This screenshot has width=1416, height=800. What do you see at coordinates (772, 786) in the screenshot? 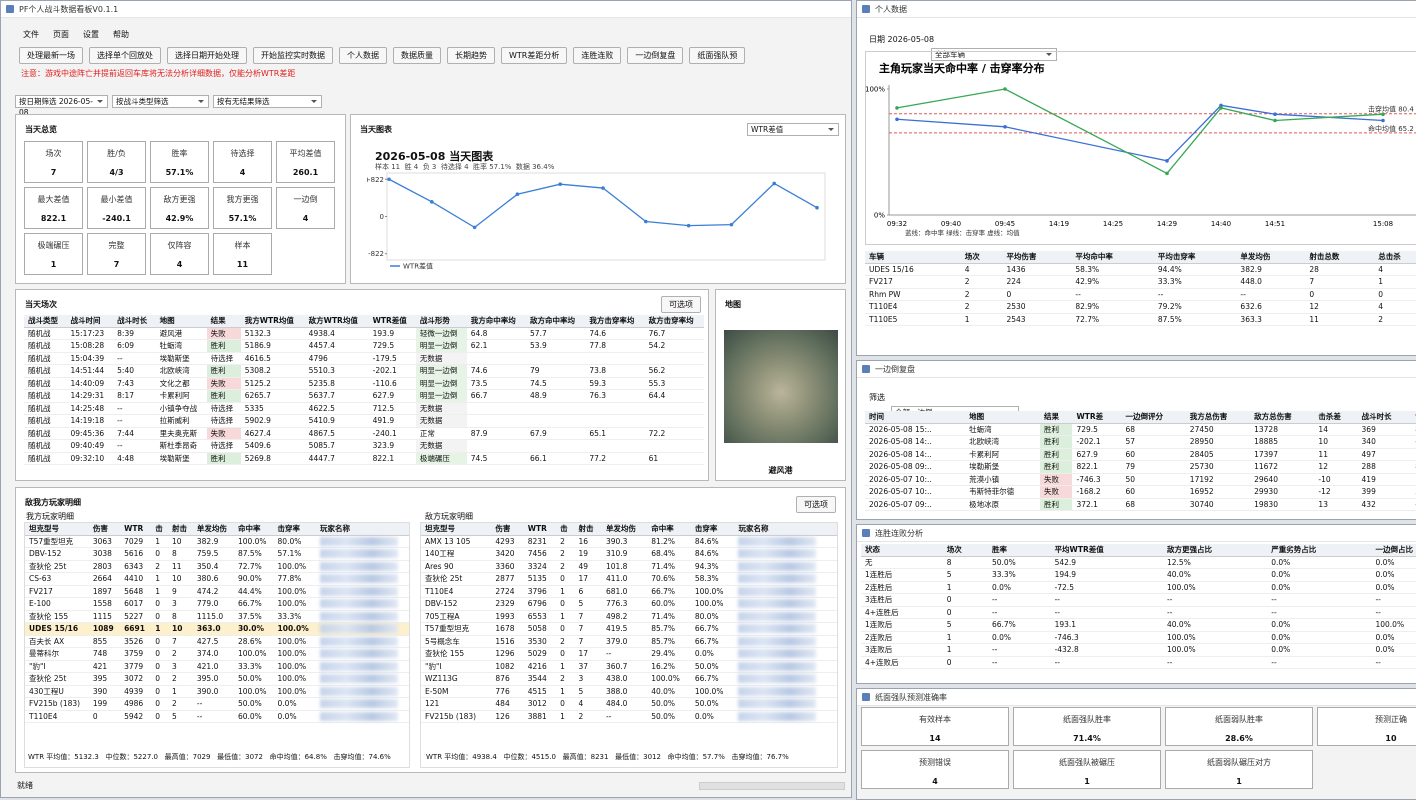
I see `progress-bar` at bounding box center [772, 786].